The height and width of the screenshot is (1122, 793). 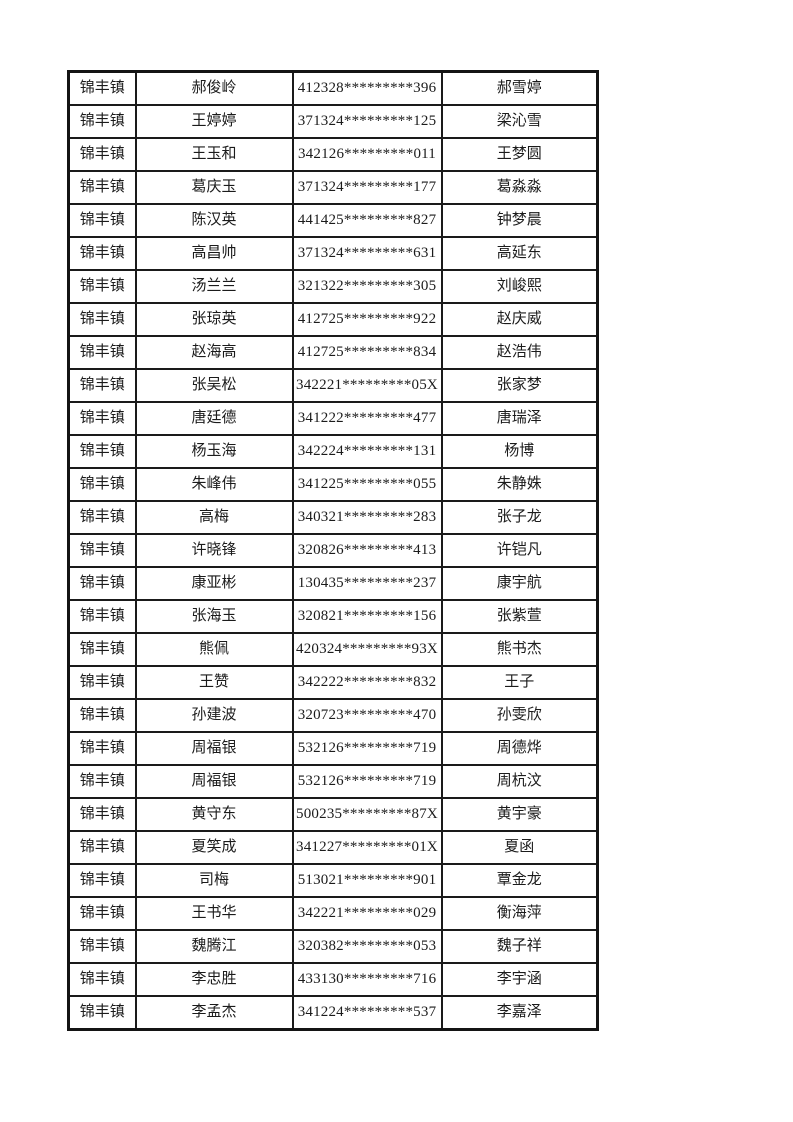 What do you see at coordinates (367, 154) in the screenshot?
I see `cell-id-number: 342126*********011` at bounding box center [367, 154].